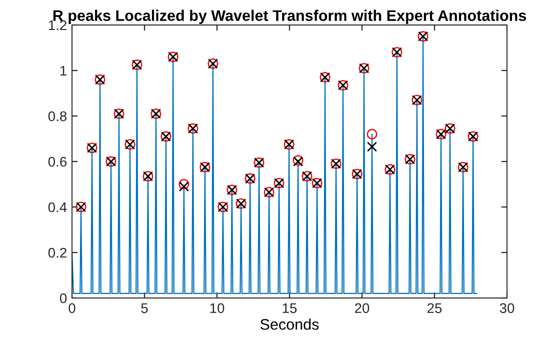  I want to click on y-tick-label: 0.4, so click(57, 207).